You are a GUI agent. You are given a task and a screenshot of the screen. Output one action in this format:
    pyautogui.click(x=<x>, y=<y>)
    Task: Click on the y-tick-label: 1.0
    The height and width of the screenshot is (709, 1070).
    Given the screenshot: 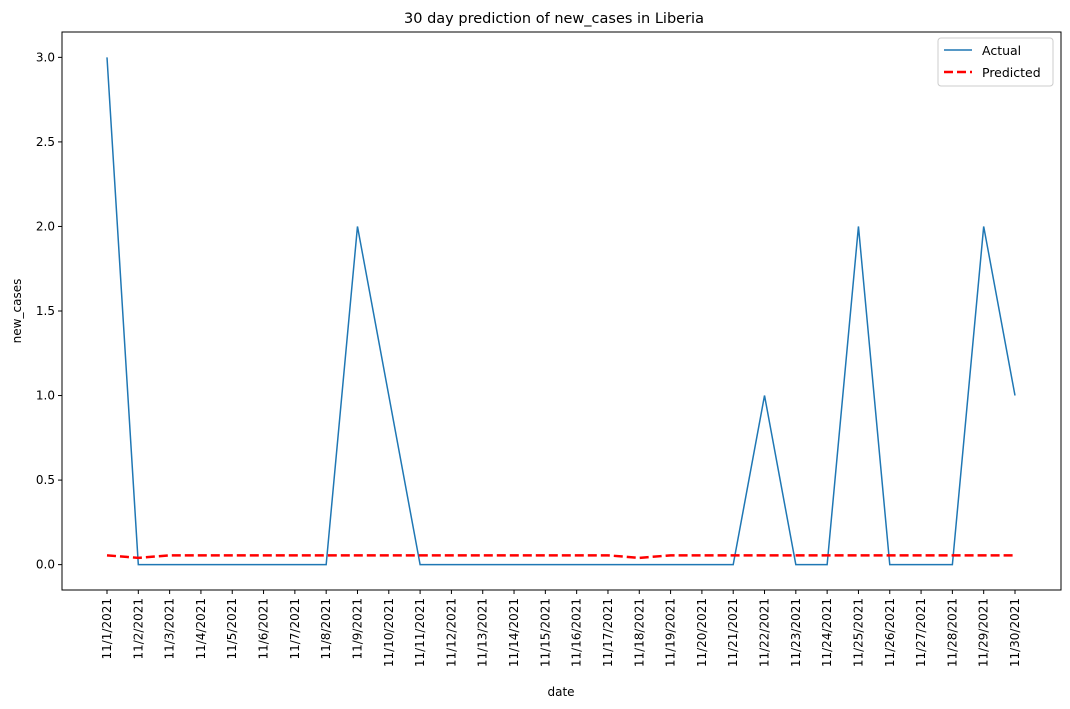 What is the action you would take?
    pyautogui.click(x=45, y=396)
    